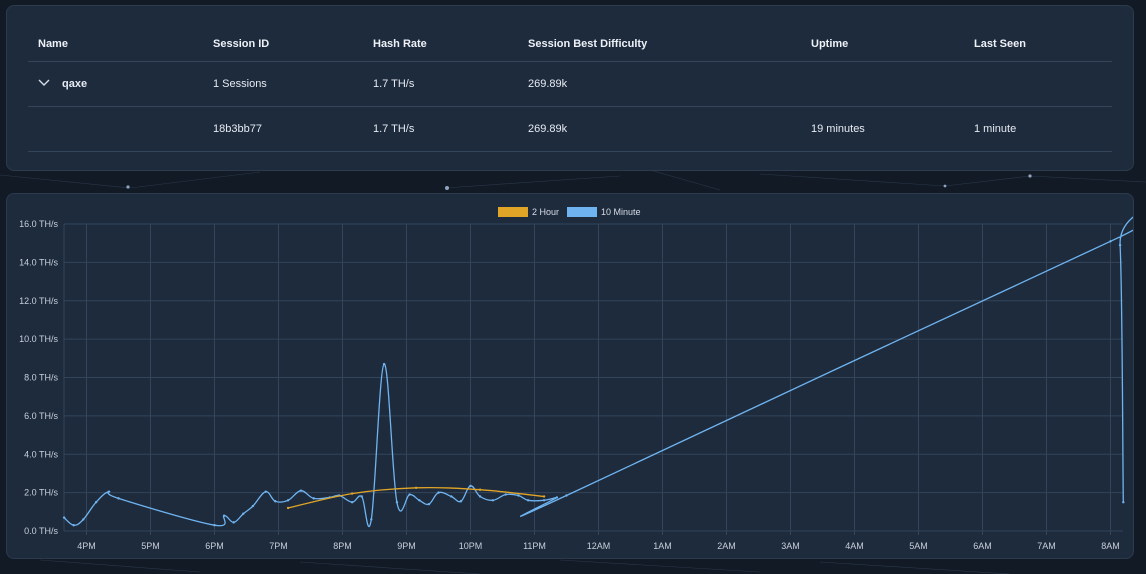  What do you see at coordinates (75, 83) in the screenshot?
I see `worker-name: qaxe` at bounding box center [75, 83].